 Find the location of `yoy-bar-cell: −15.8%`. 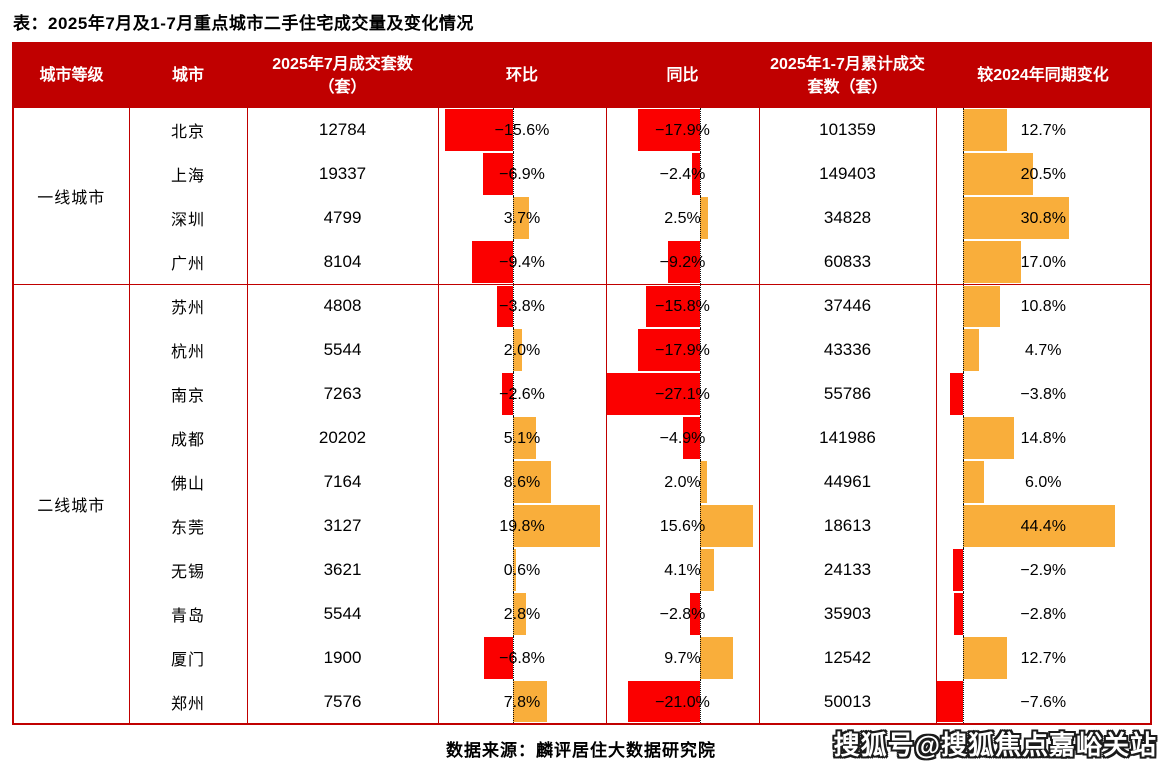

yoy-bar-cell: −15.8% is located at coordinates (682, 305).